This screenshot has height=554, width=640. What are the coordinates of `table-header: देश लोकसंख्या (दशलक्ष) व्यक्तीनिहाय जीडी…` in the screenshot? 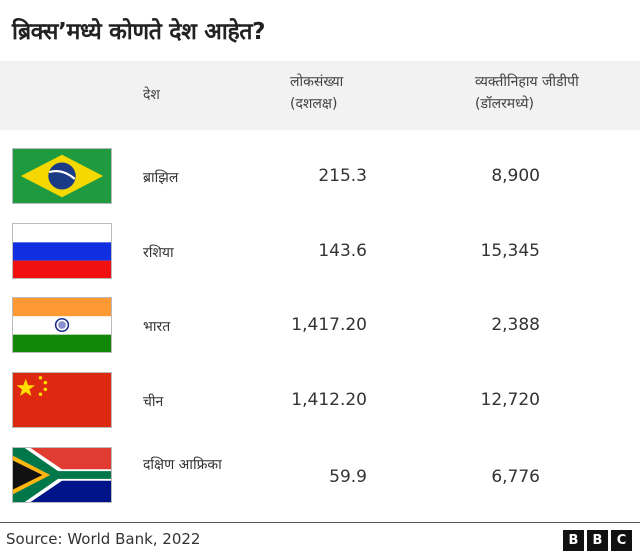 It's located at (320, 95).